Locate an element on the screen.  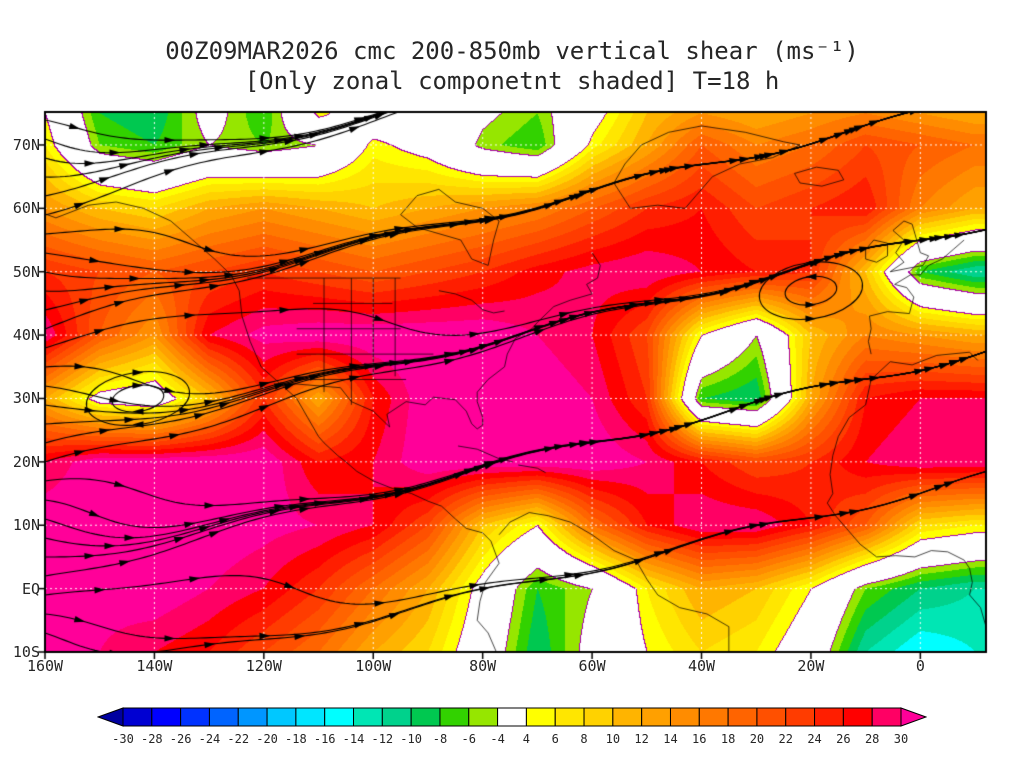
colorbar-right-arrow is located at coordinates (914, 717).